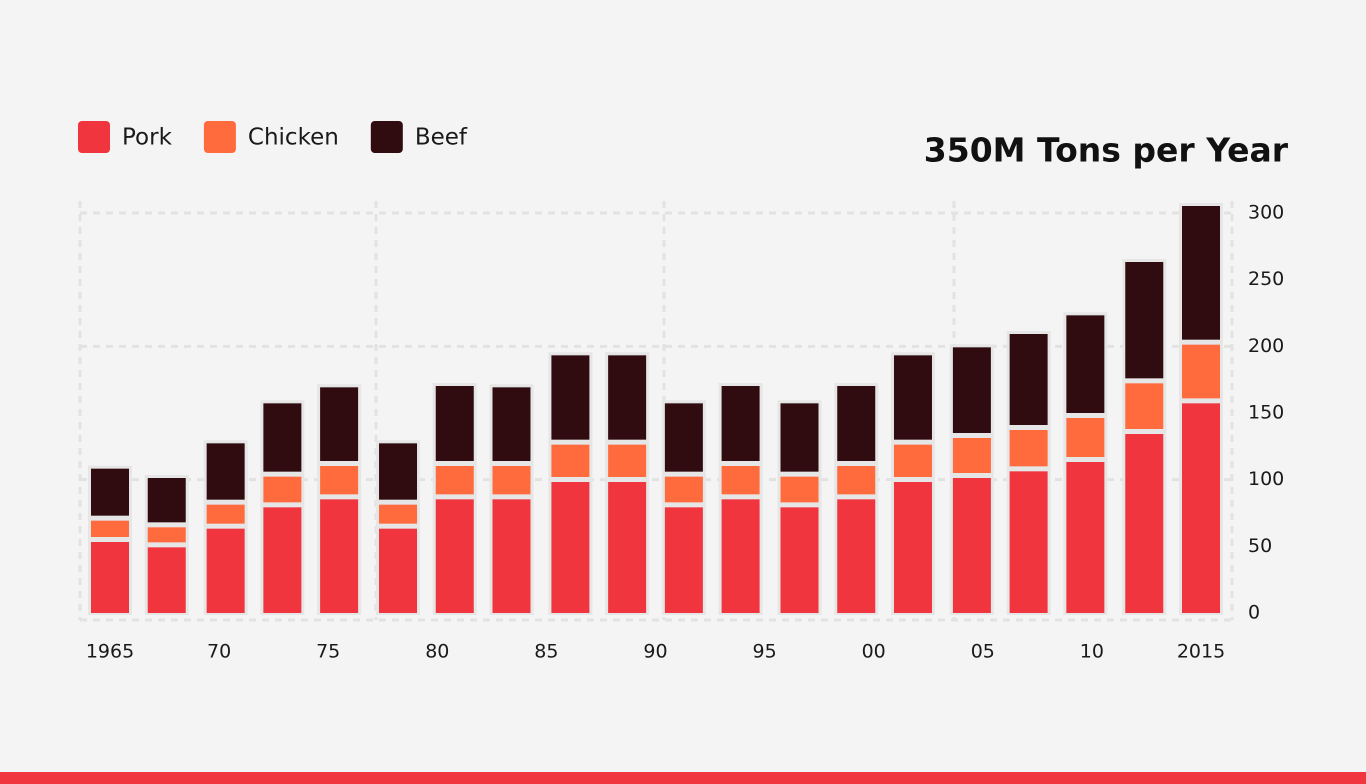  Describe the element at coordinates (219, 652) in the screenshot. I see `x-tick-label: 70` at that location.